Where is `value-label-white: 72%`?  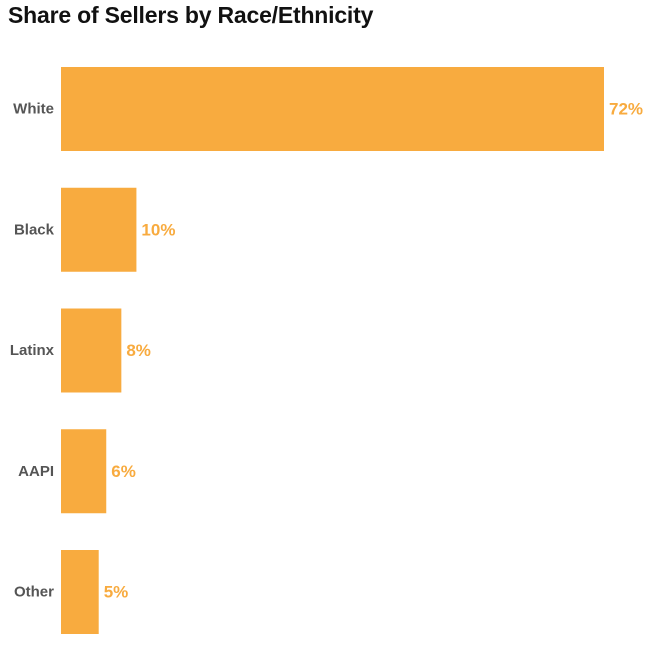
value-label-white: 72% is located at coordinates (626, 109).